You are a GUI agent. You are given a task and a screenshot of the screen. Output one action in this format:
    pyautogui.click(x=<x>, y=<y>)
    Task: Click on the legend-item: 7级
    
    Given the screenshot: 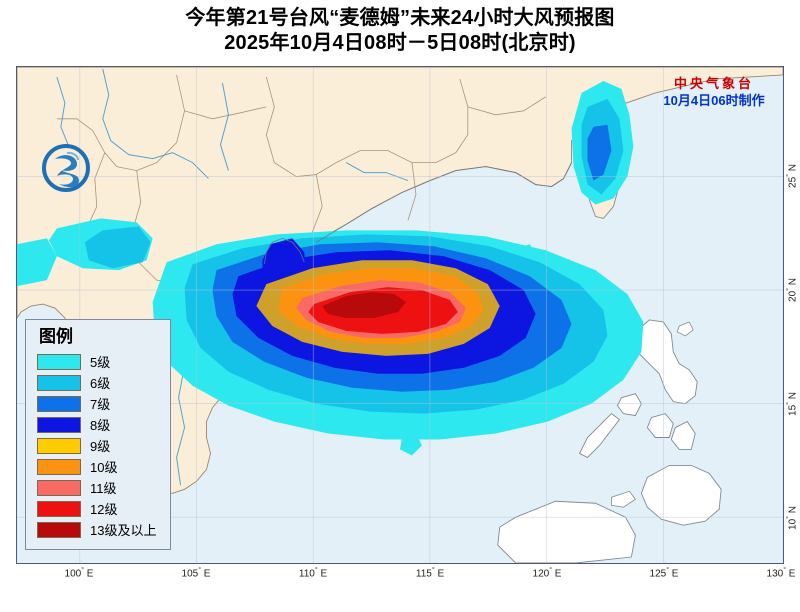 What is the action you would take?
    pyautogui.click(x=103, y=403)
    